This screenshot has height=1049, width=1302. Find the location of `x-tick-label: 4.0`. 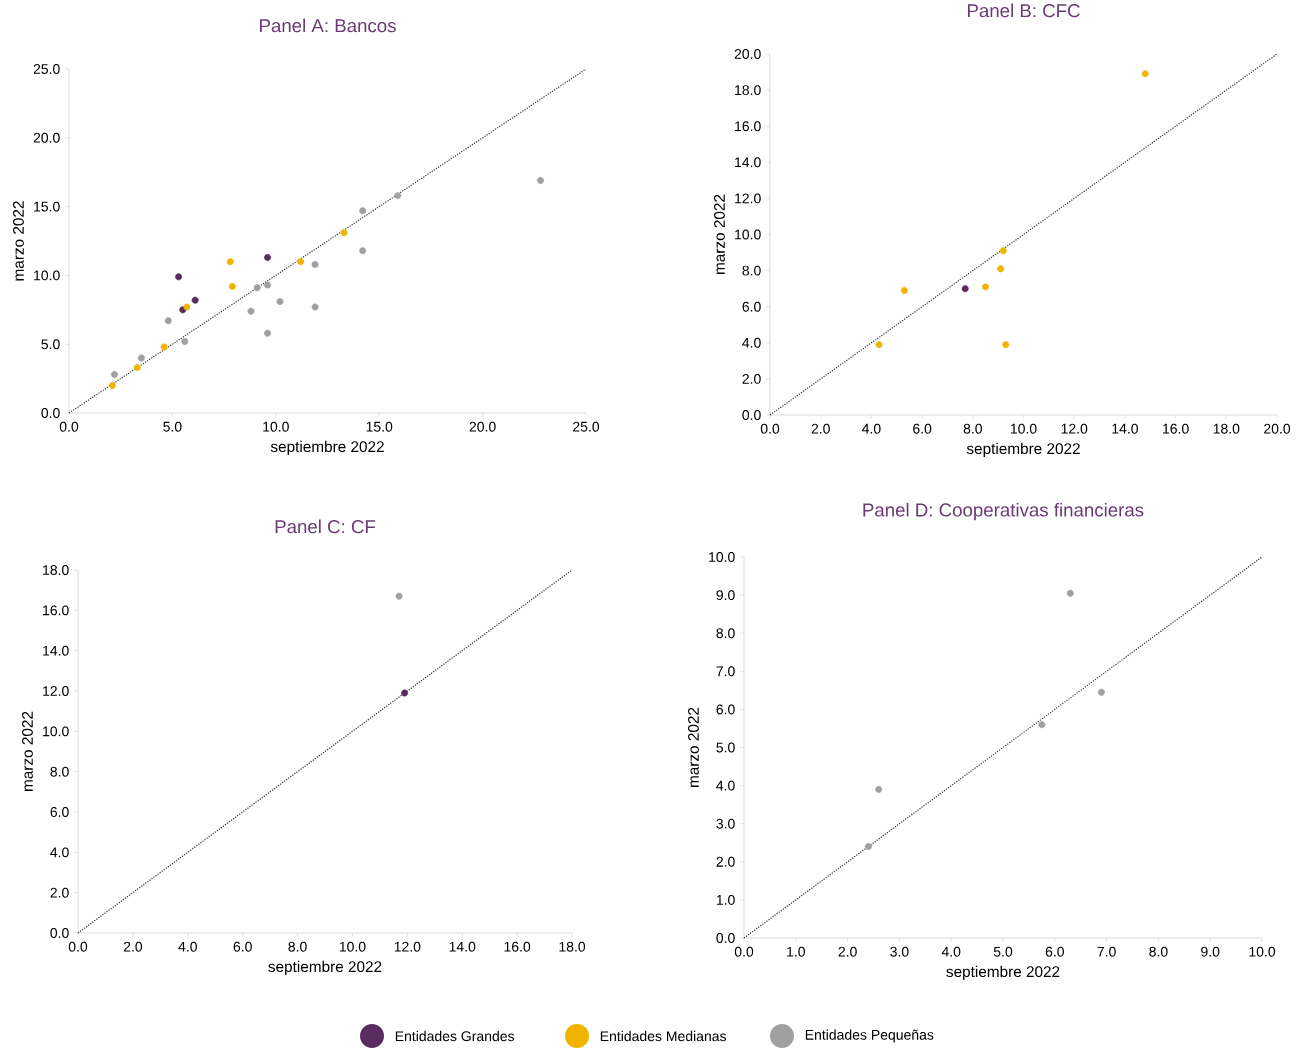

x-tick-label: 4.0 is located at coordinates (871, 428).